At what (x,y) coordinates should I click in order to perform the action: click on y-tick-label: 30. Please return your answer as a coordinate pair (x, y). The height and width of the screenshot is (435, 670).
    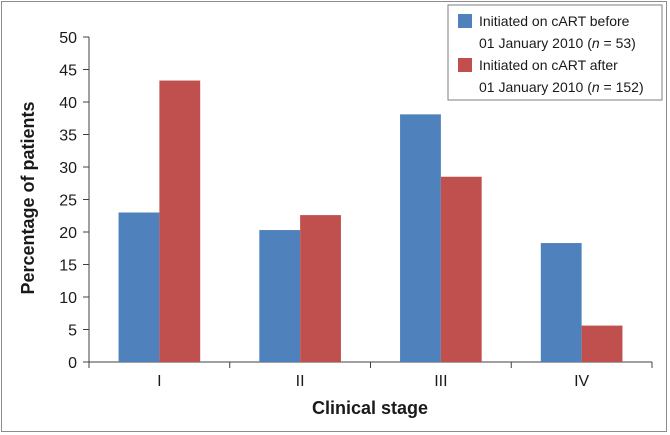
    Looking at the image, I should click on (68, 168).